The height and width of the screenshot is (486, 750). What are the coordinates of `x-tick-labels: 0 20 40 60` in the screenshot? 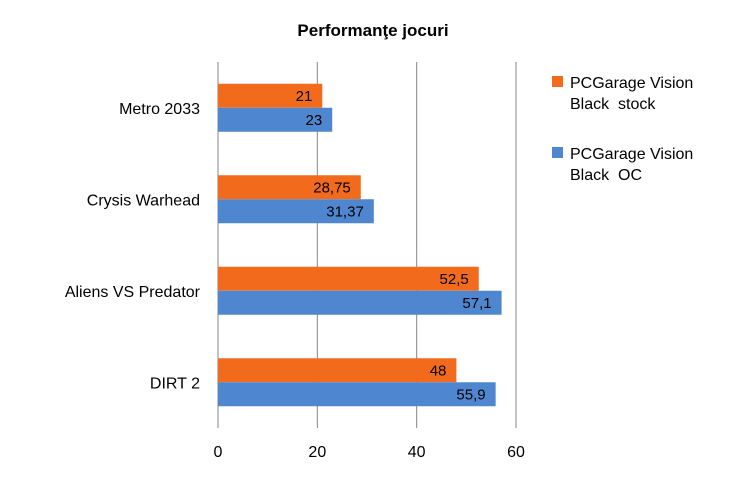 It's located at (369, 452).